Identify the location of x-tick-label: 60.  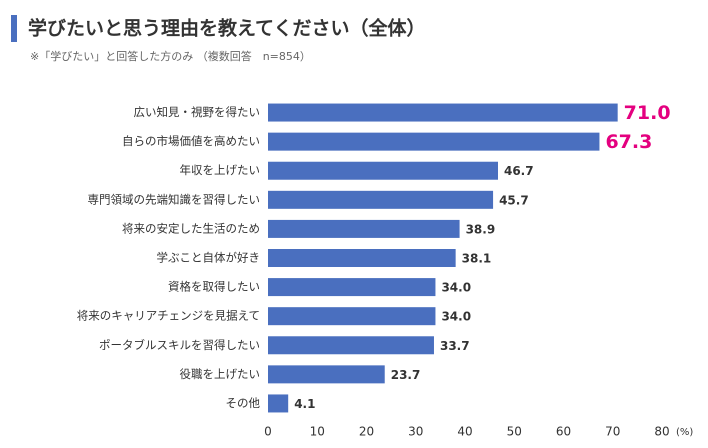
(563, 432).